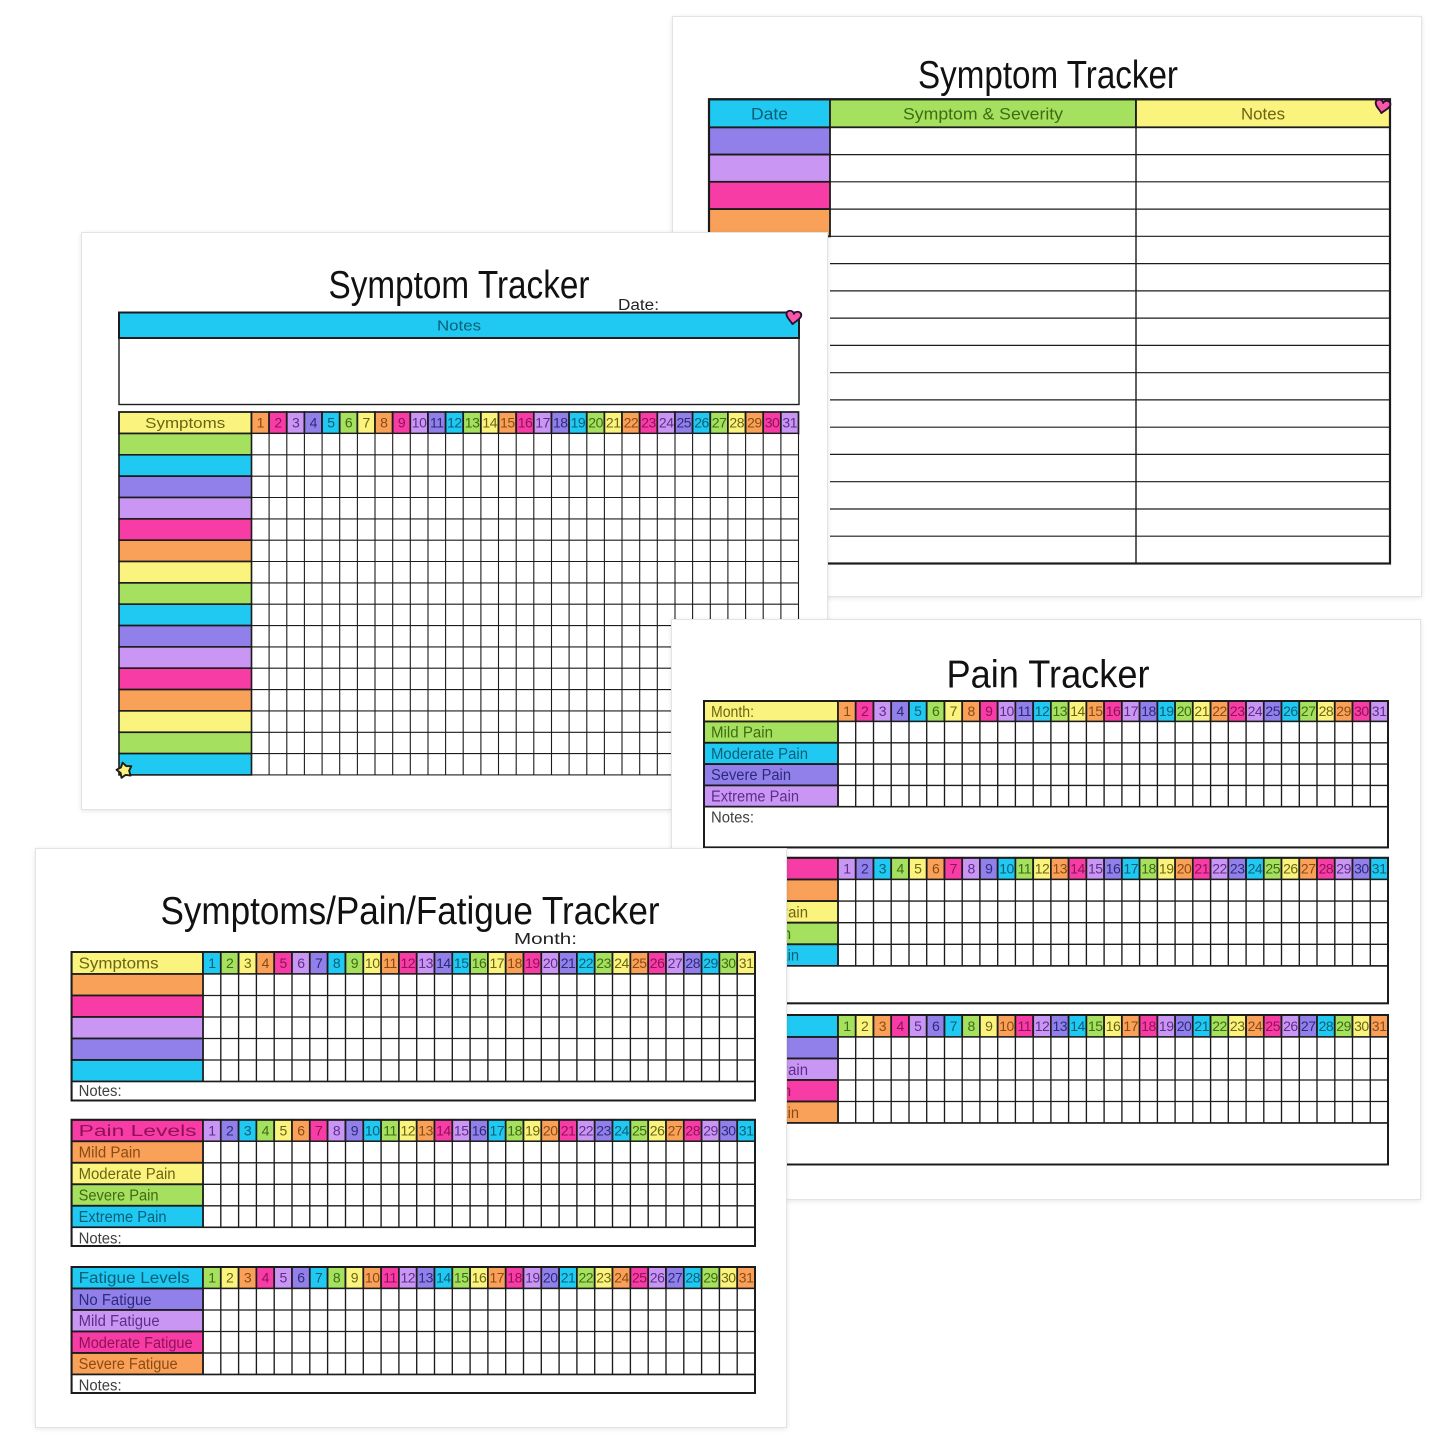 The image size is (1445, 1445). Describe the element at coordinates (638, 305) in the screenshot. I see `svg-text: Date:` at that location.